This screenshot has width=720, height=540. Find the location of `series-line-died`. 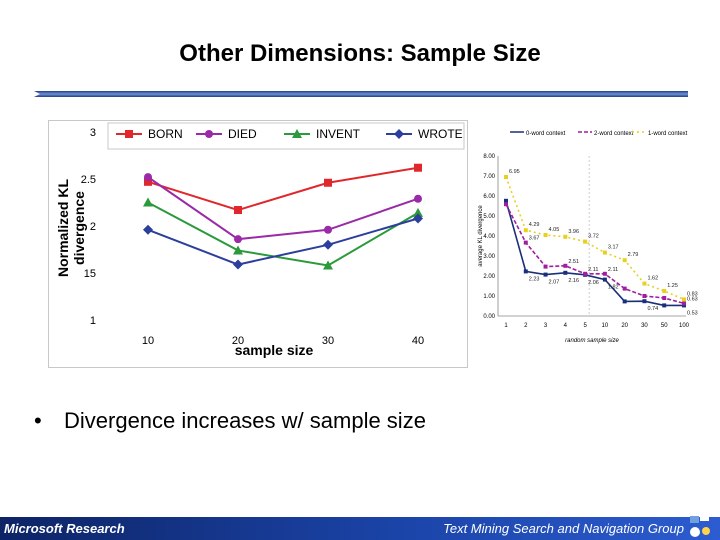

series-line-died is located at coordinates (283, 208).